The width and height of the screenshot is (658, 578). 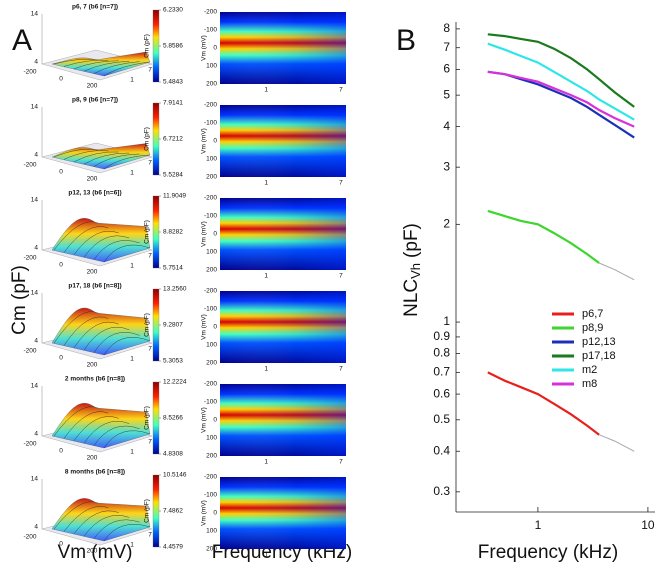 What do you see at coordinates (94, 193) in the screenshot?
I see `subplot-title: p12, 13 (b6 [n=6])` at bounding box center [94, 193].